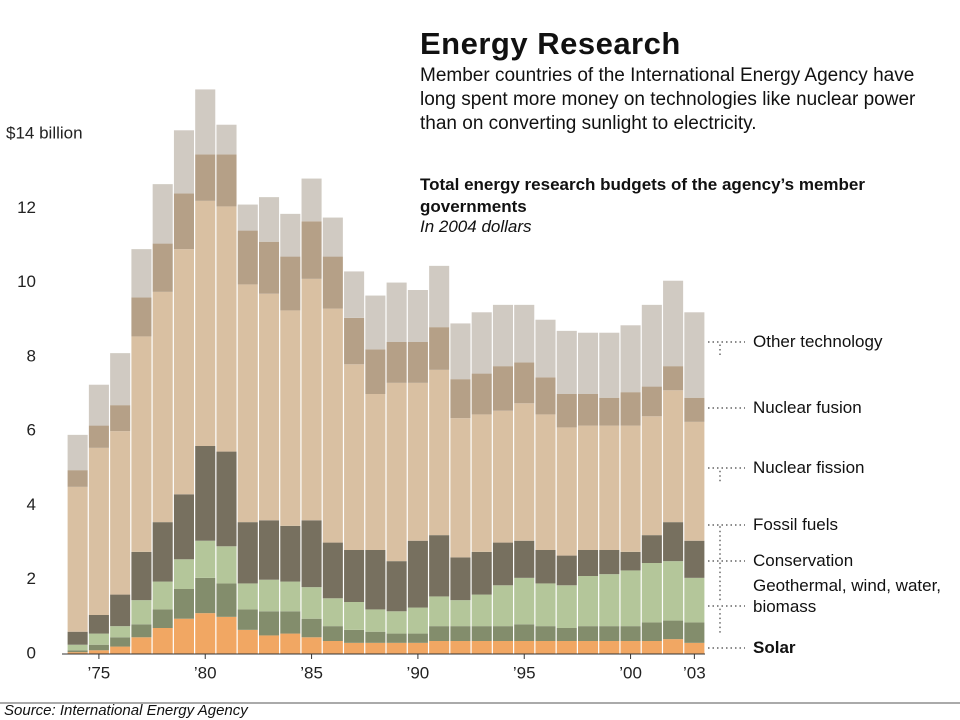 The height and width of the screenshot is (720, 960). Describe the element at coordinates (26, 281) in the screenshot. I see `y-tick-label: 10` at that location.